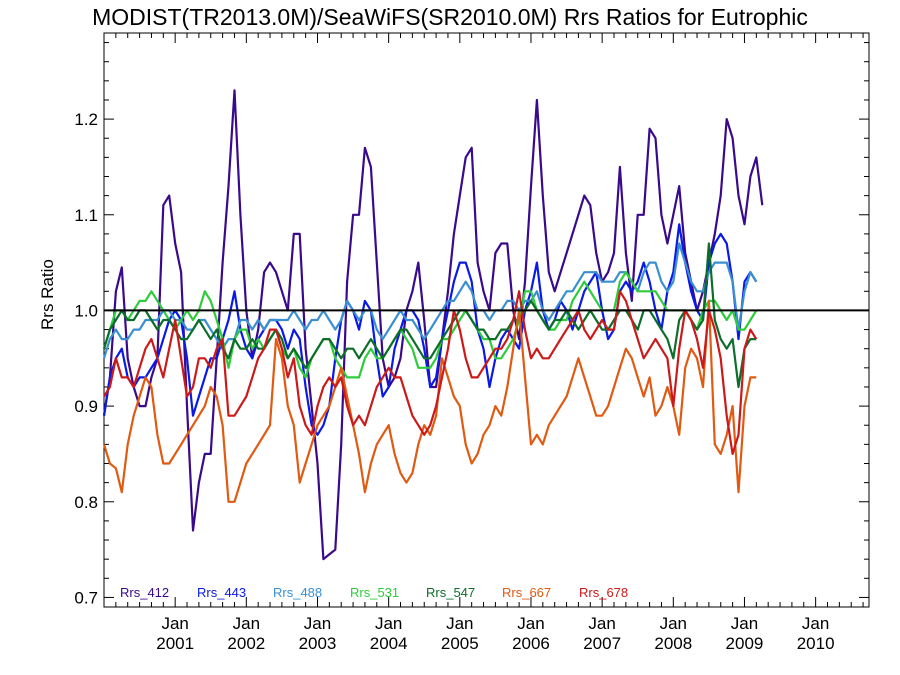 This screenshot has height=675, width=900. Describe the element at coordinates (86, 310) in the screenshot. I see `y-tick-label: 1.0` at that location.